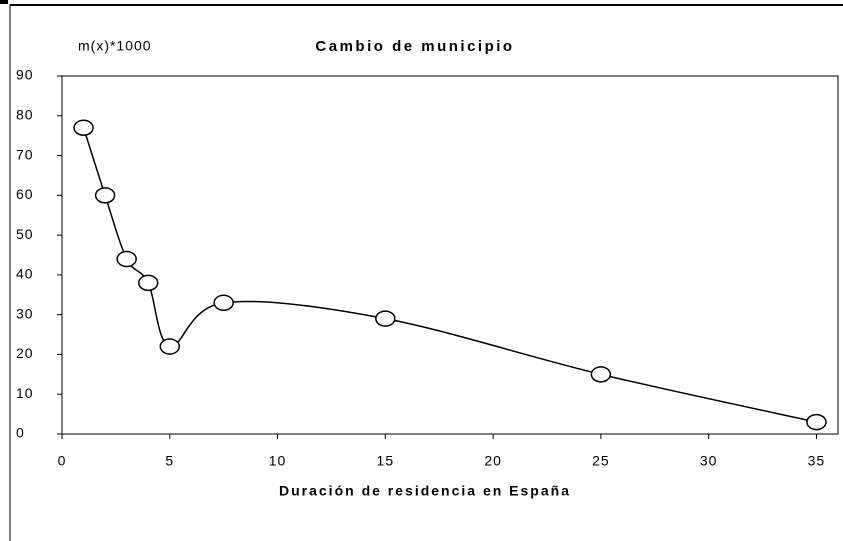  Describe the element at coordinates (601, 461) in the screenshot. I see `x-tick-label: 25` at that location.